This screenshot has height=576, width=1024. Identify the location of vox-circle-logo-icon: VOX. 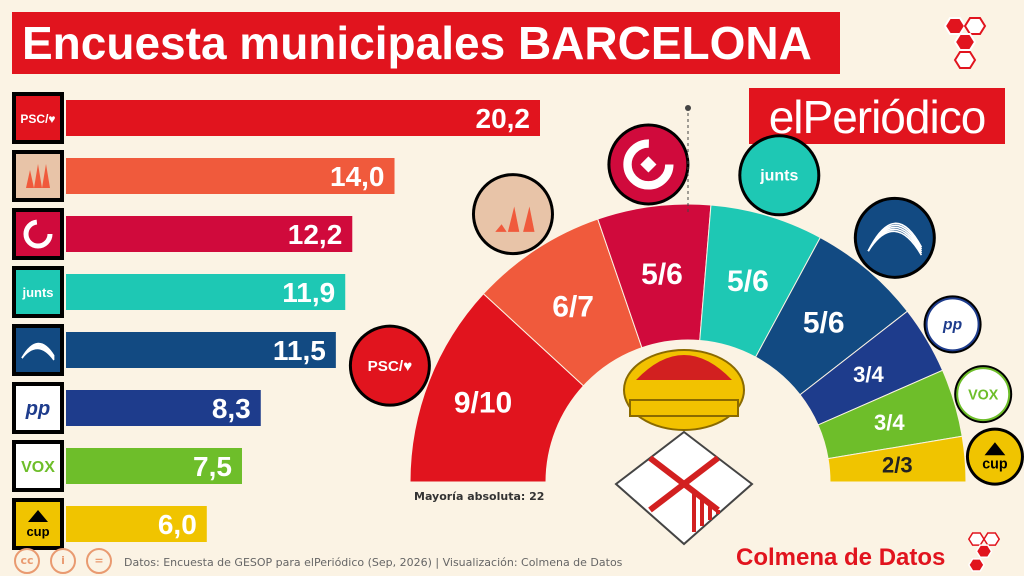
(983, 394).